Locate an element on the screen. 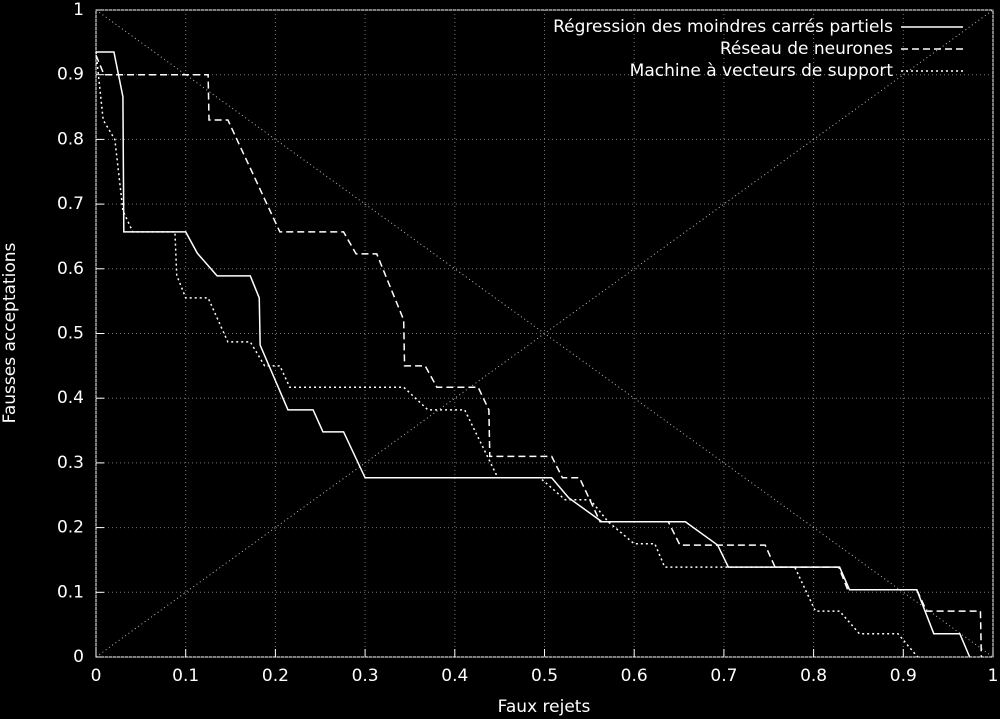 The image size is (1000, 719). y-tick-label: 0.3 is located at coordinates (70, 463).